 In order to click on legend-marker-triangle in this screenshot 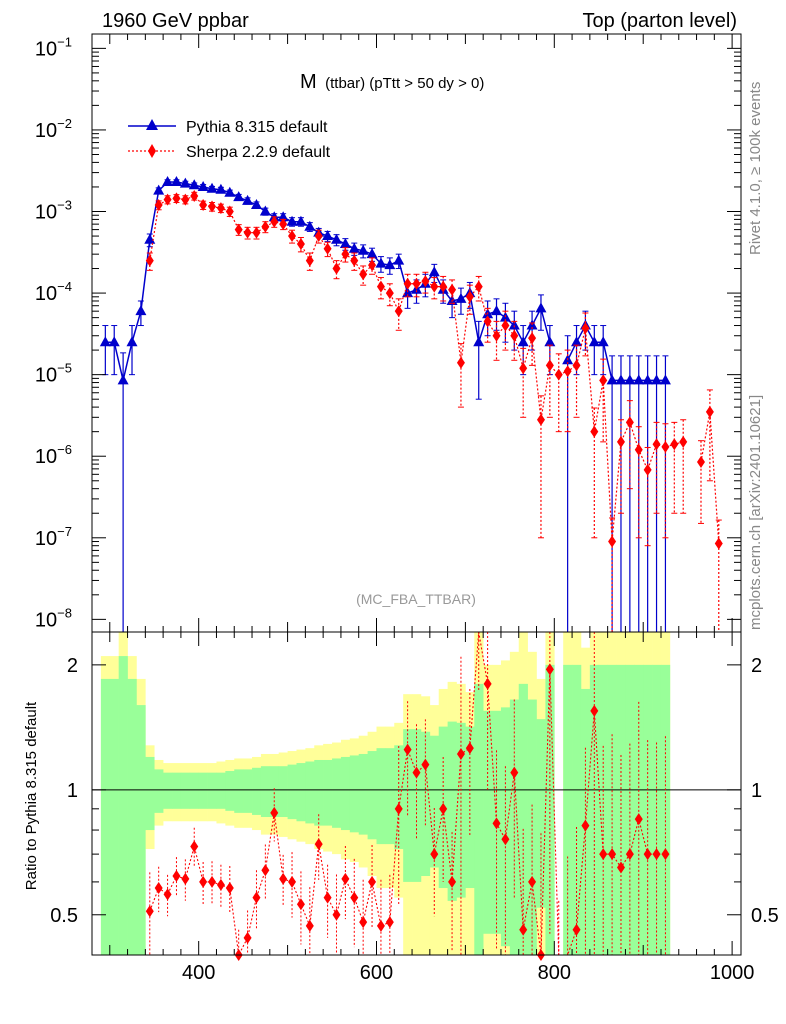, I will do `click(152, 124)`.